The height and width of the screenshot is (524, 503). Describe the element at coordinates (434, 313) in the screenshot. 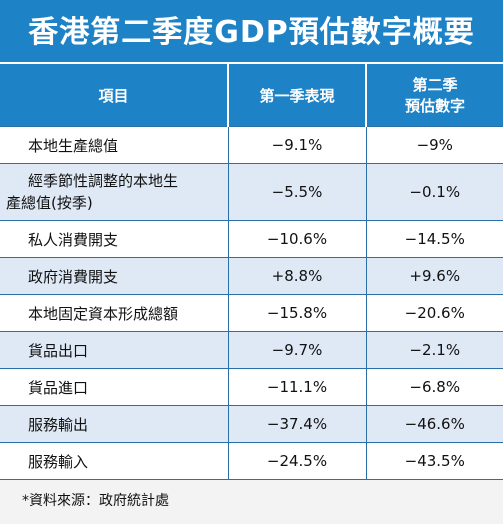

I see `row-q2-value: −20.6%` at that location.